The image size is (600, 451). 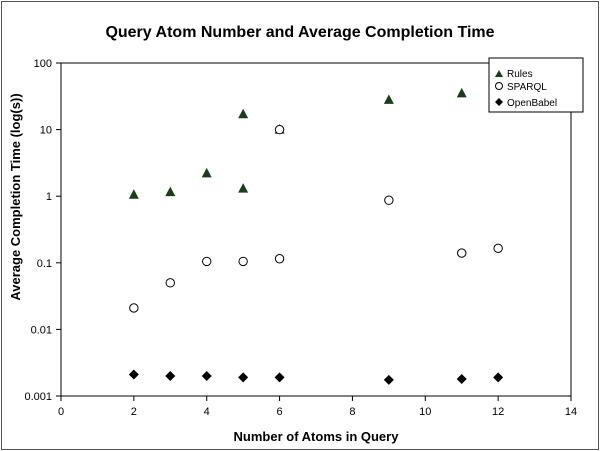 I want to click on legend-marker-rules, so click(x=499, y=73).